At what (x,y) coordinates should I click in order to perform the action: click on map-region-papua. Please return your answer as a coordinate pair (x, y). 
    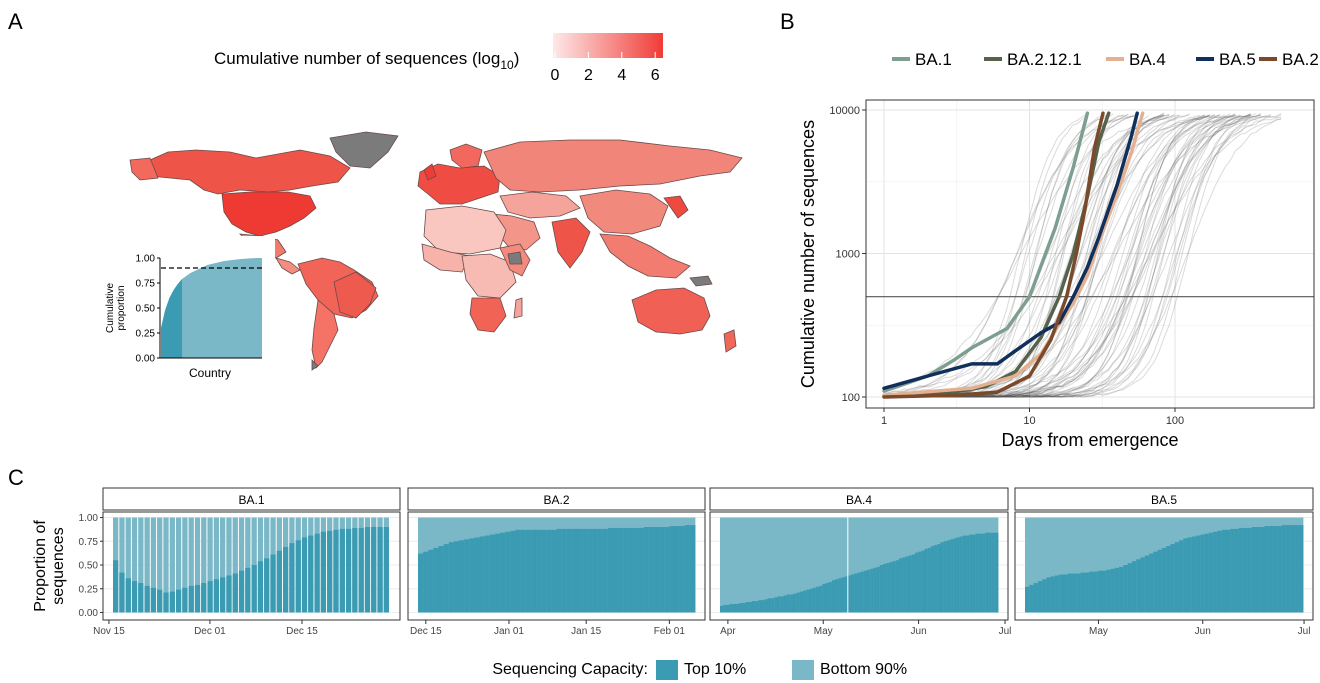
    Looking at the image, I should click on (701, 281).